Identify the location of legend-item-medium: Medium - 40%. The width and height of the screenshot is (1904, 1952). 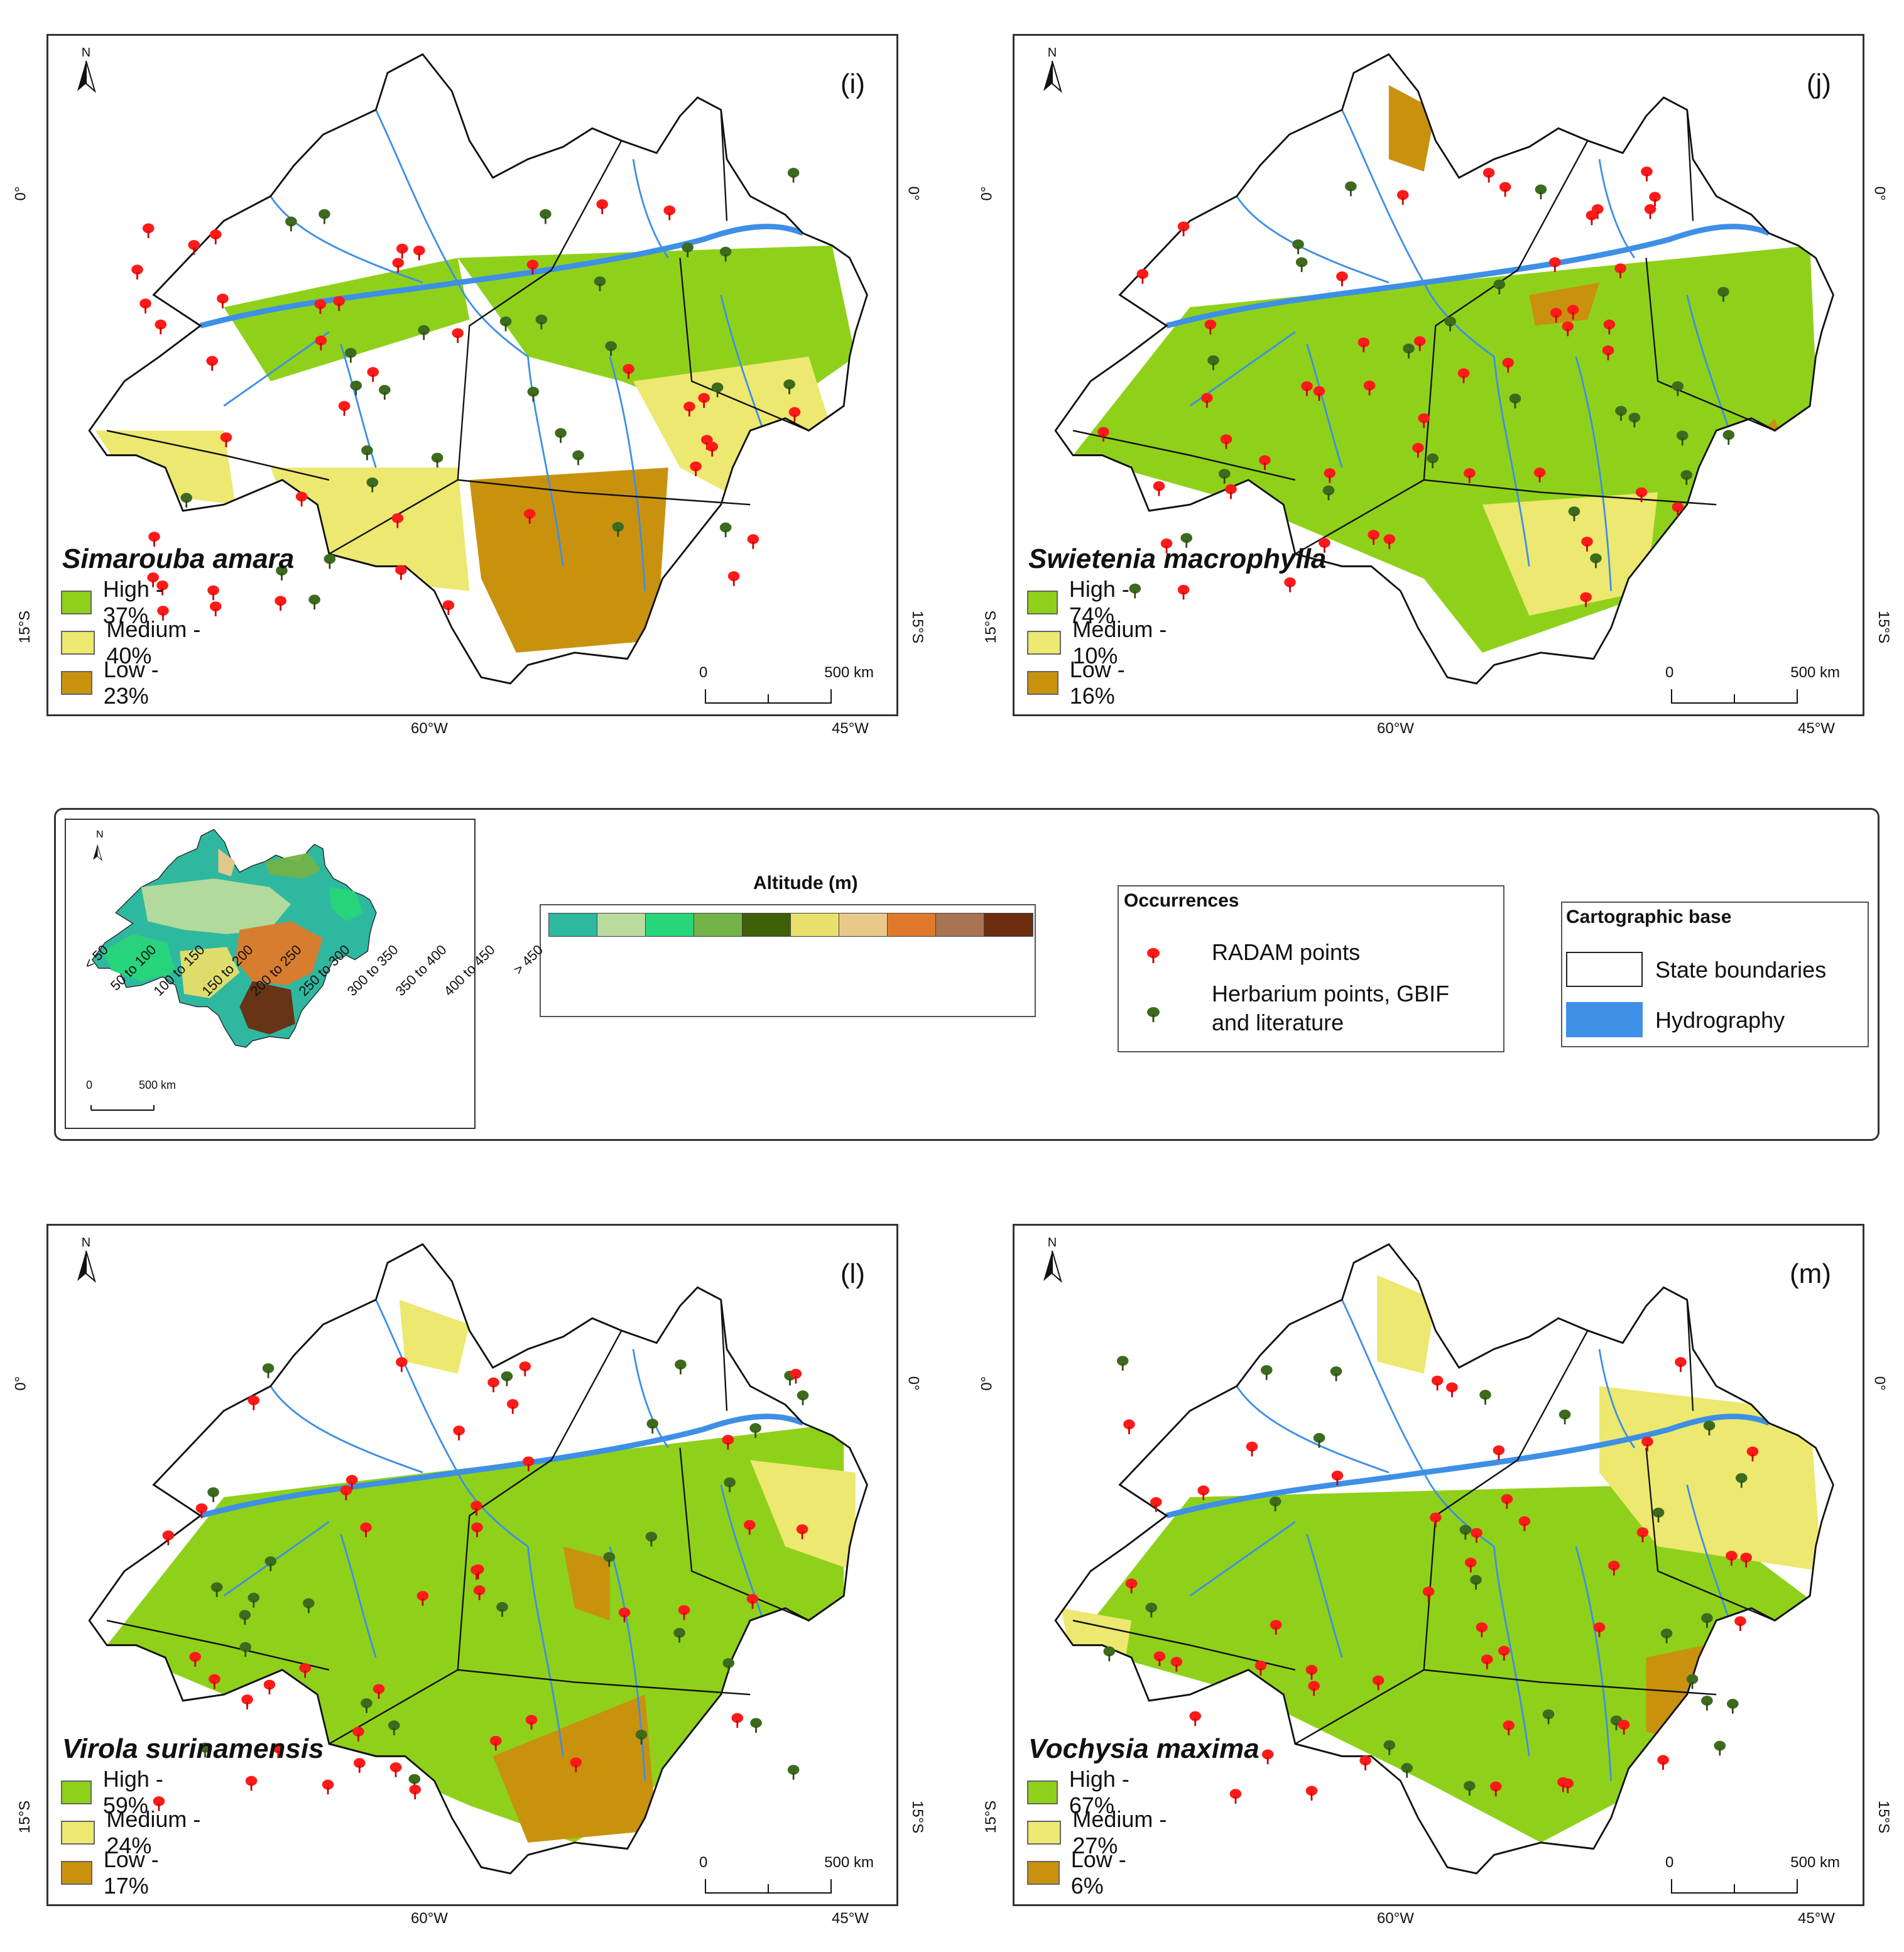
(132, 642).